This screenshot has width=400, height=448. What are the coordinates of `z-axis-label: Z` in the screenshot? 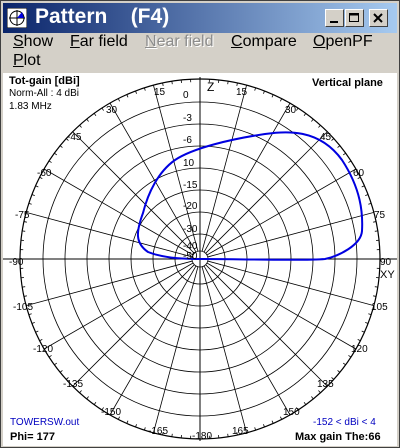 It's located at (211, 87).